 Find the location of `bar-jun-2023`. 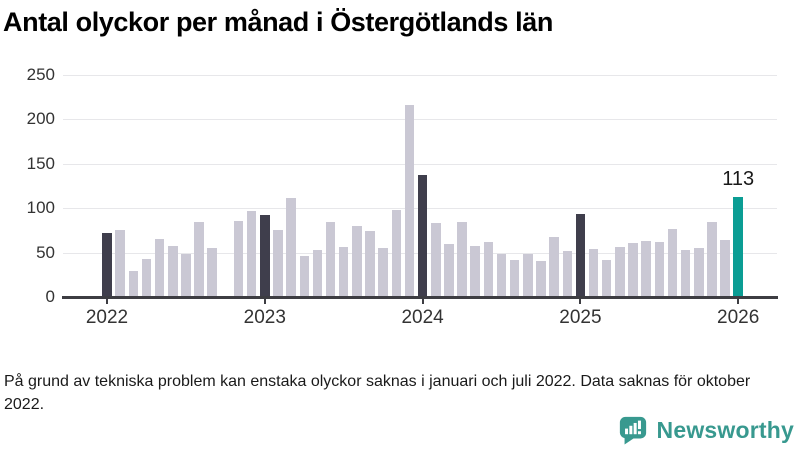

bar-jun-2023 is located at coordinates (330, 259).